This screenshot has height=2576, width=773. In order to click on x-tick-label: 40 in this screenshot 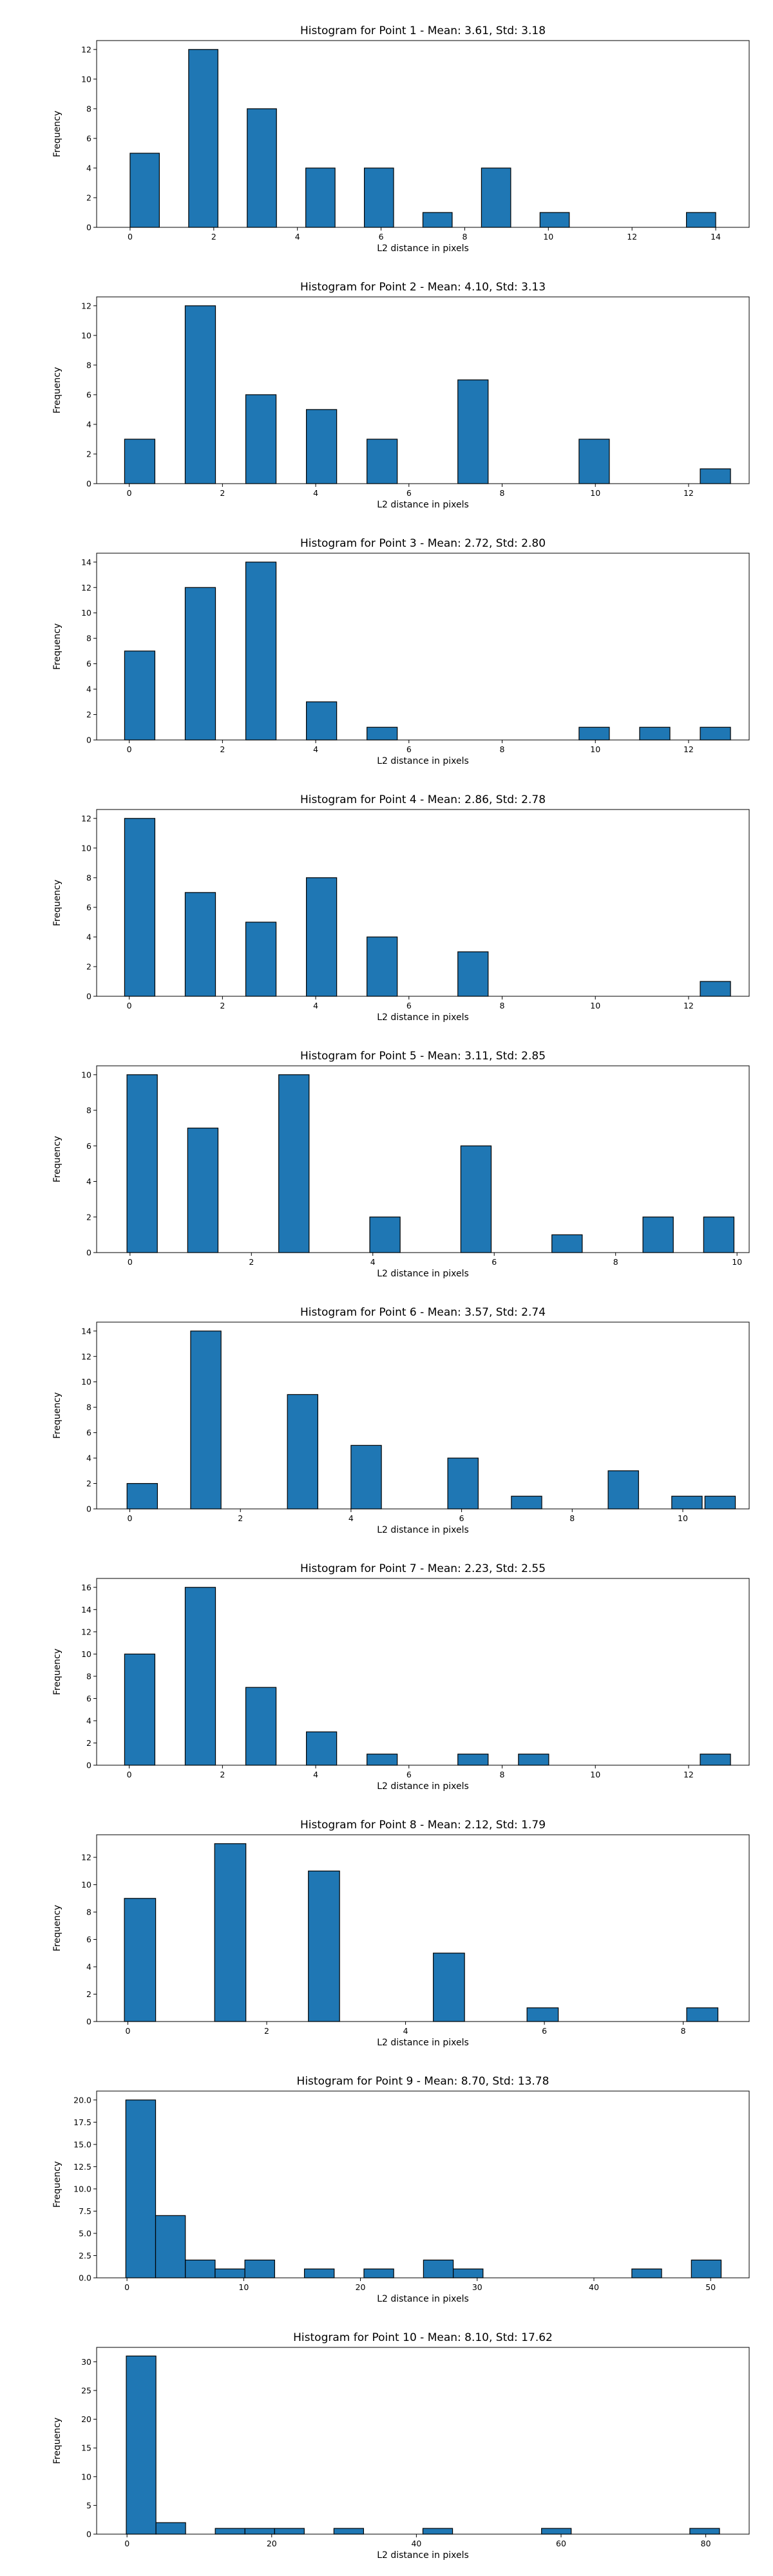, I will do `click(594, 2287)`.